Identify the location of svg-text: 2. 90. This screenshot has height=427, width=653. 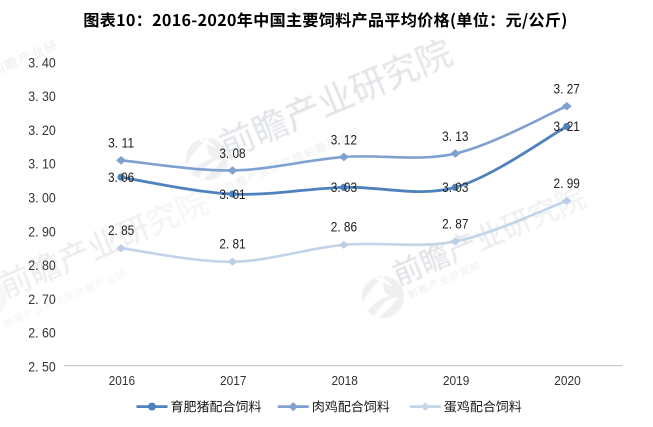
(42, 231).